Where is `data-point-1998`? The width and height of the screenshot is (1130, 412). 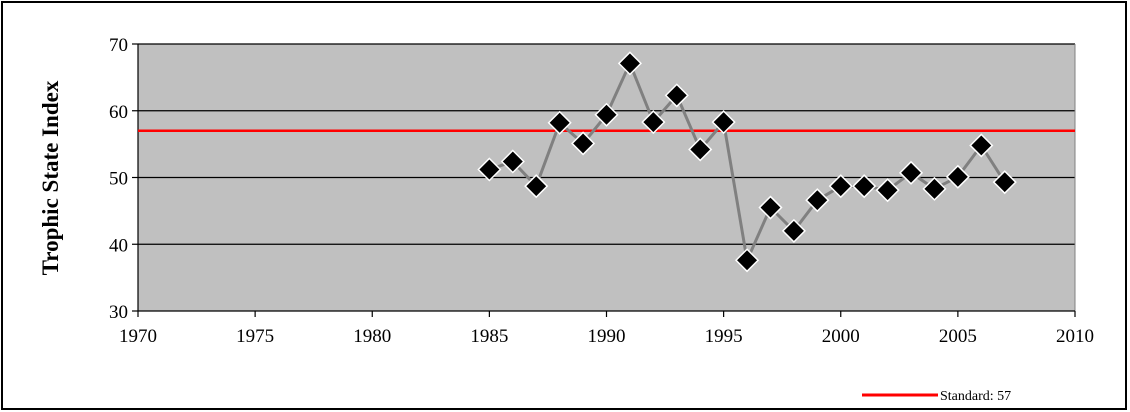
data-point-1998 is located at coordinates (793, 230).